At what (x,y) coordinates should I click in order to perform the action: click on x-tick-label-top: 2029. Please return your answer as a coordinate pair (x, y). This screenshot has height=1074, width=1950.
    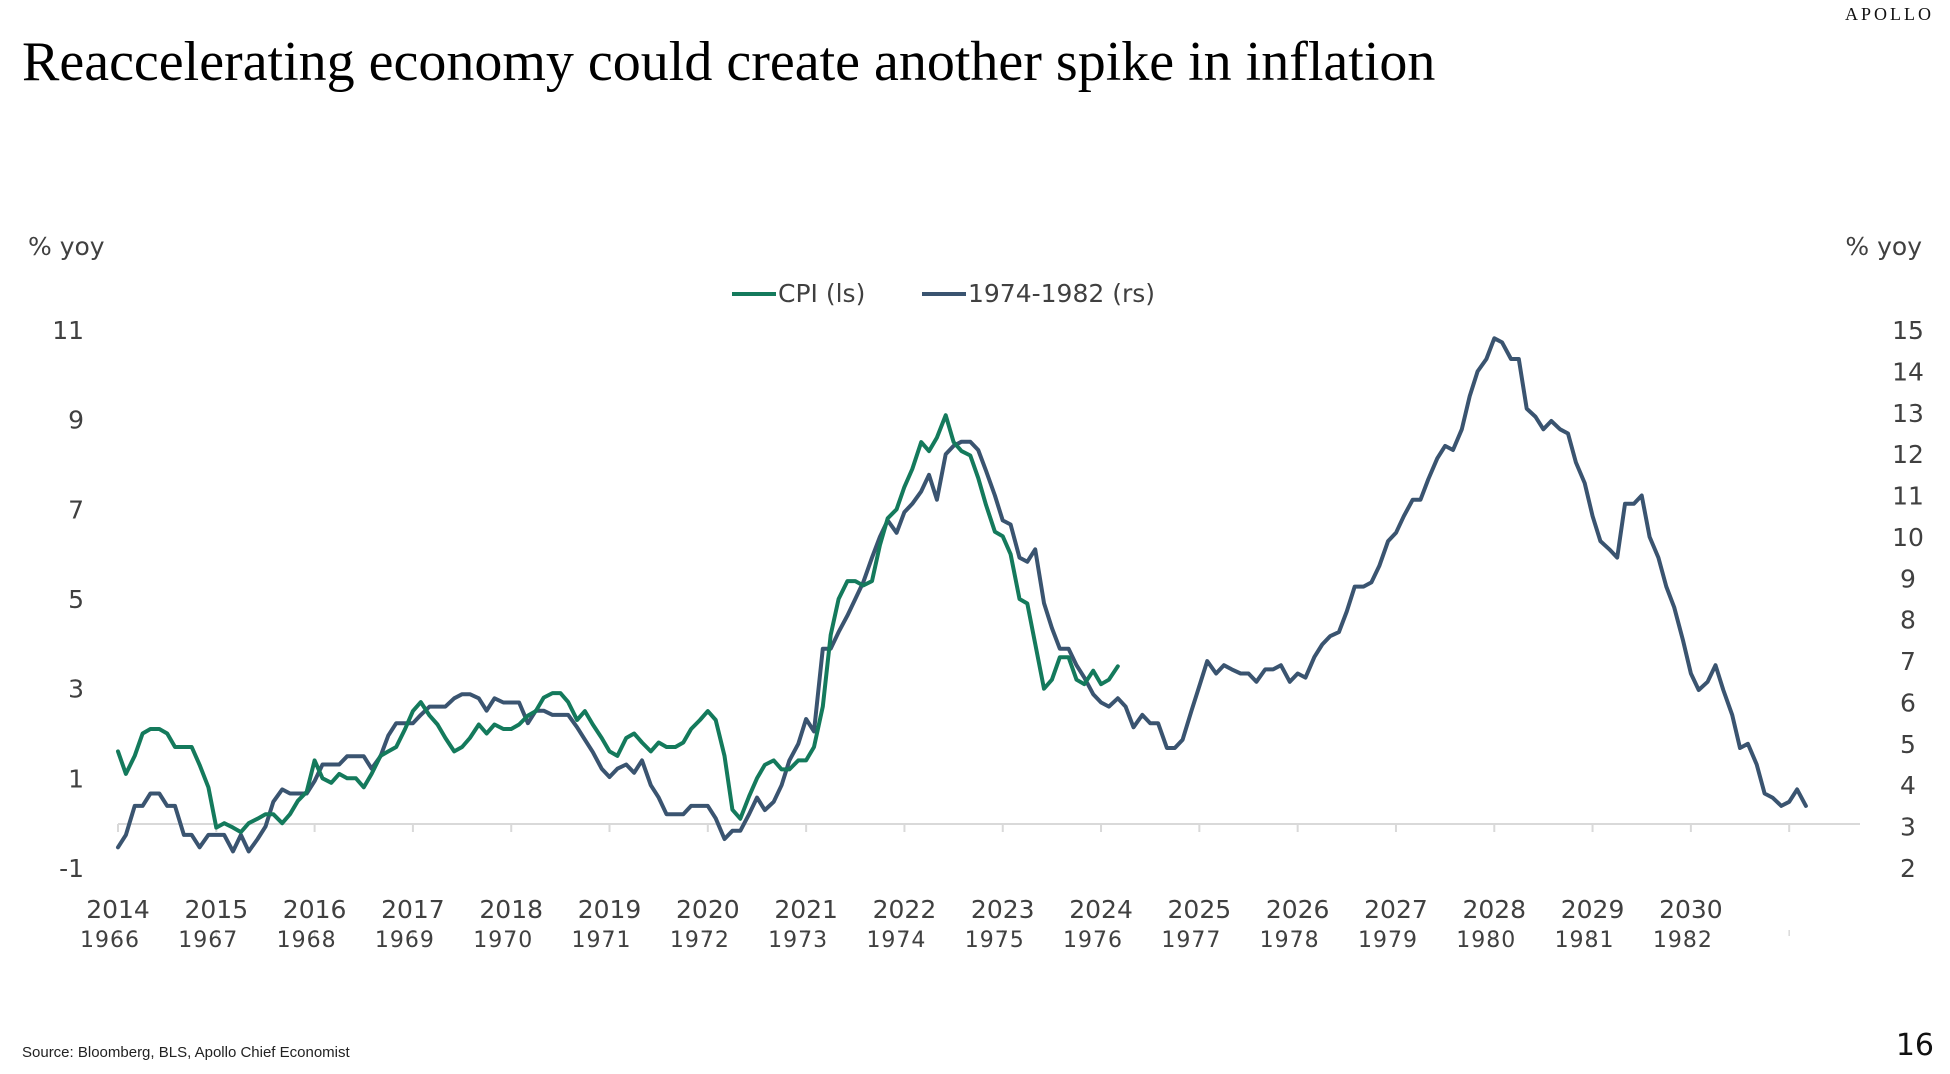
    Looking at the image, I should click on (1593, 909).